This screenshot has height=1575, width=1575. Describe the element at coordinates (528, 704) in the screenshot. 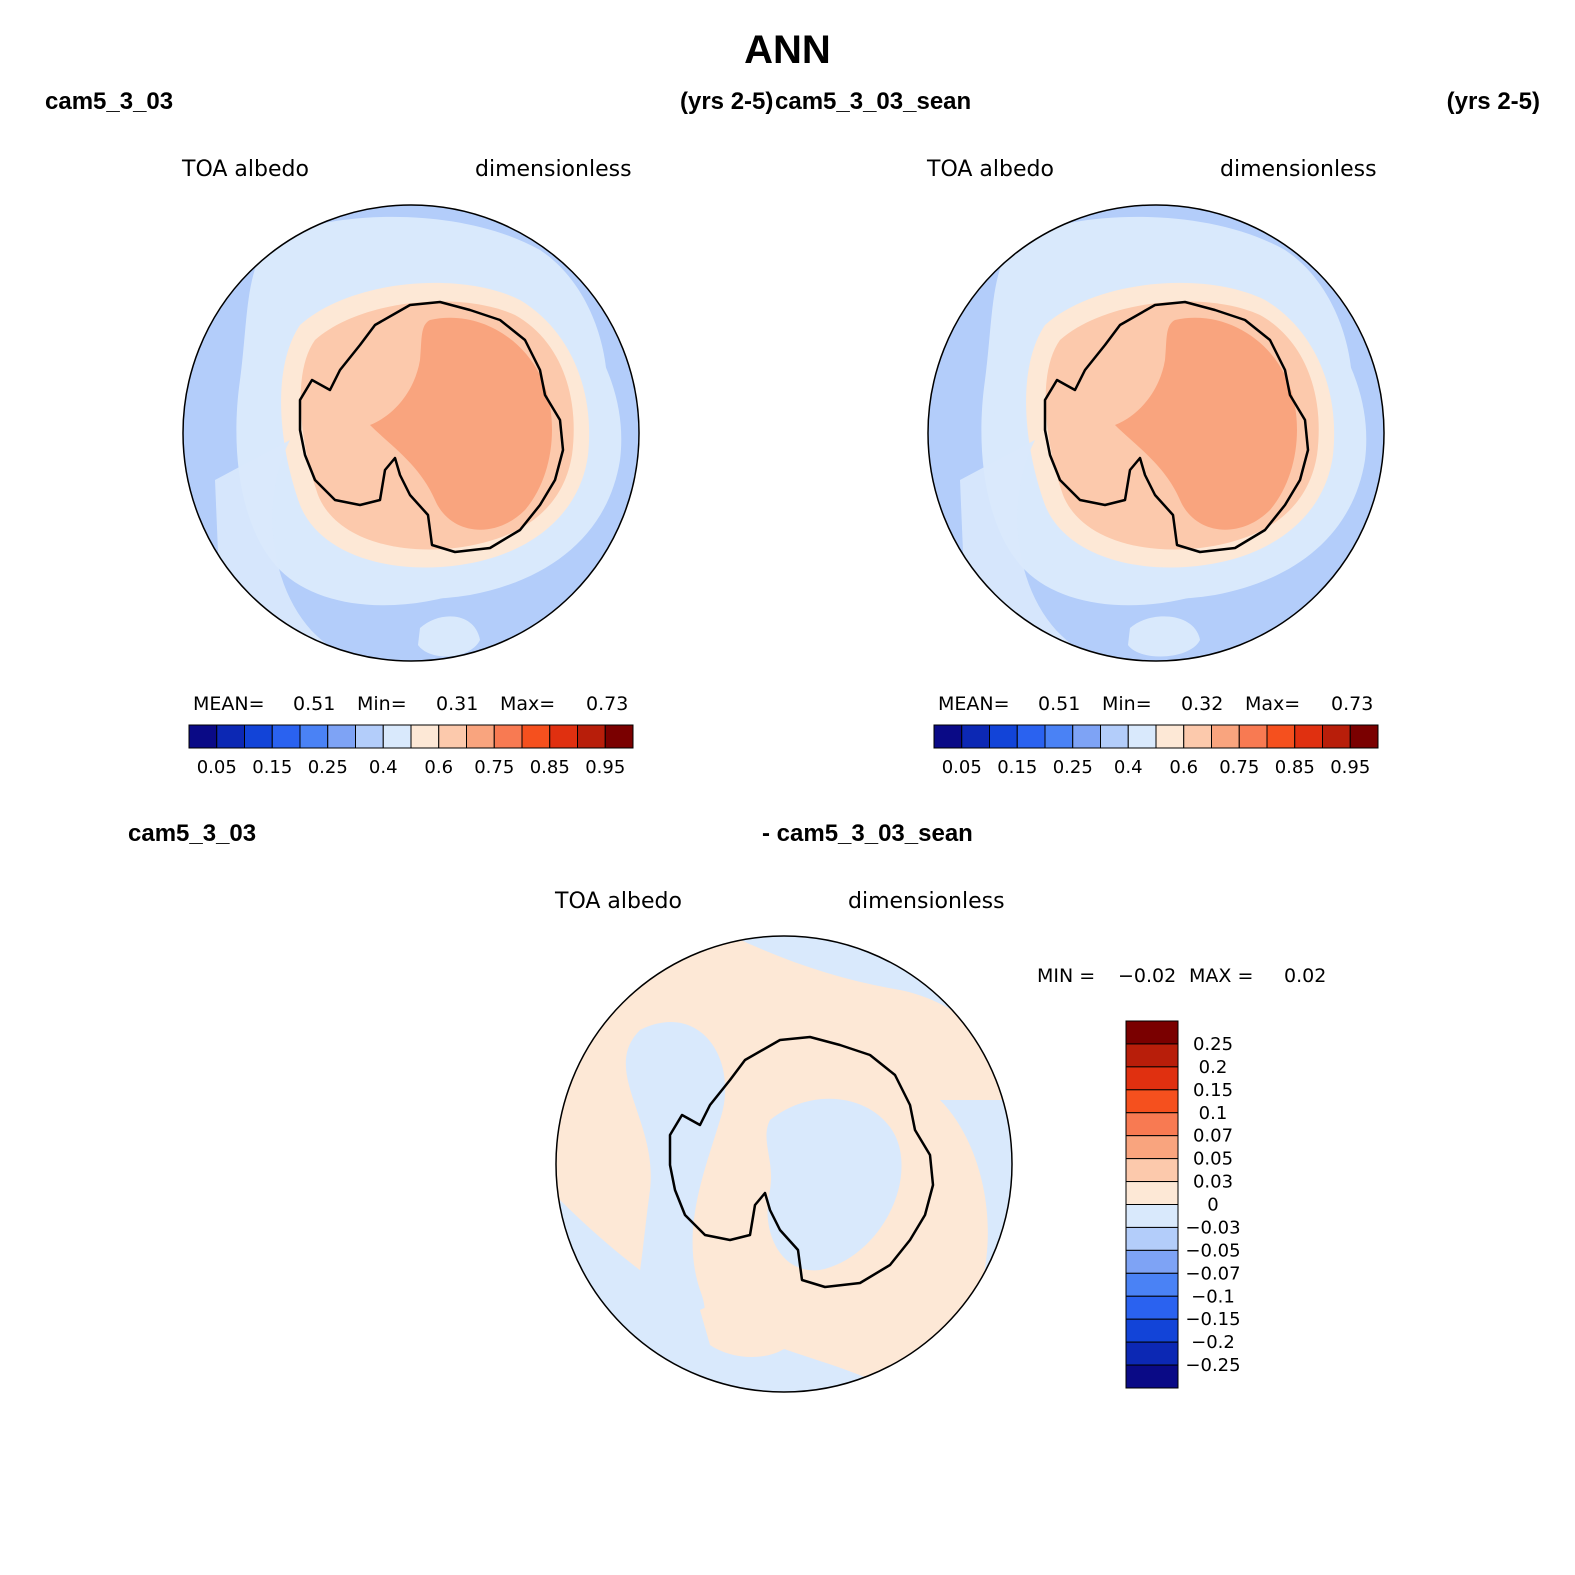

I see `panel-1-max-label: Max=` at that location.